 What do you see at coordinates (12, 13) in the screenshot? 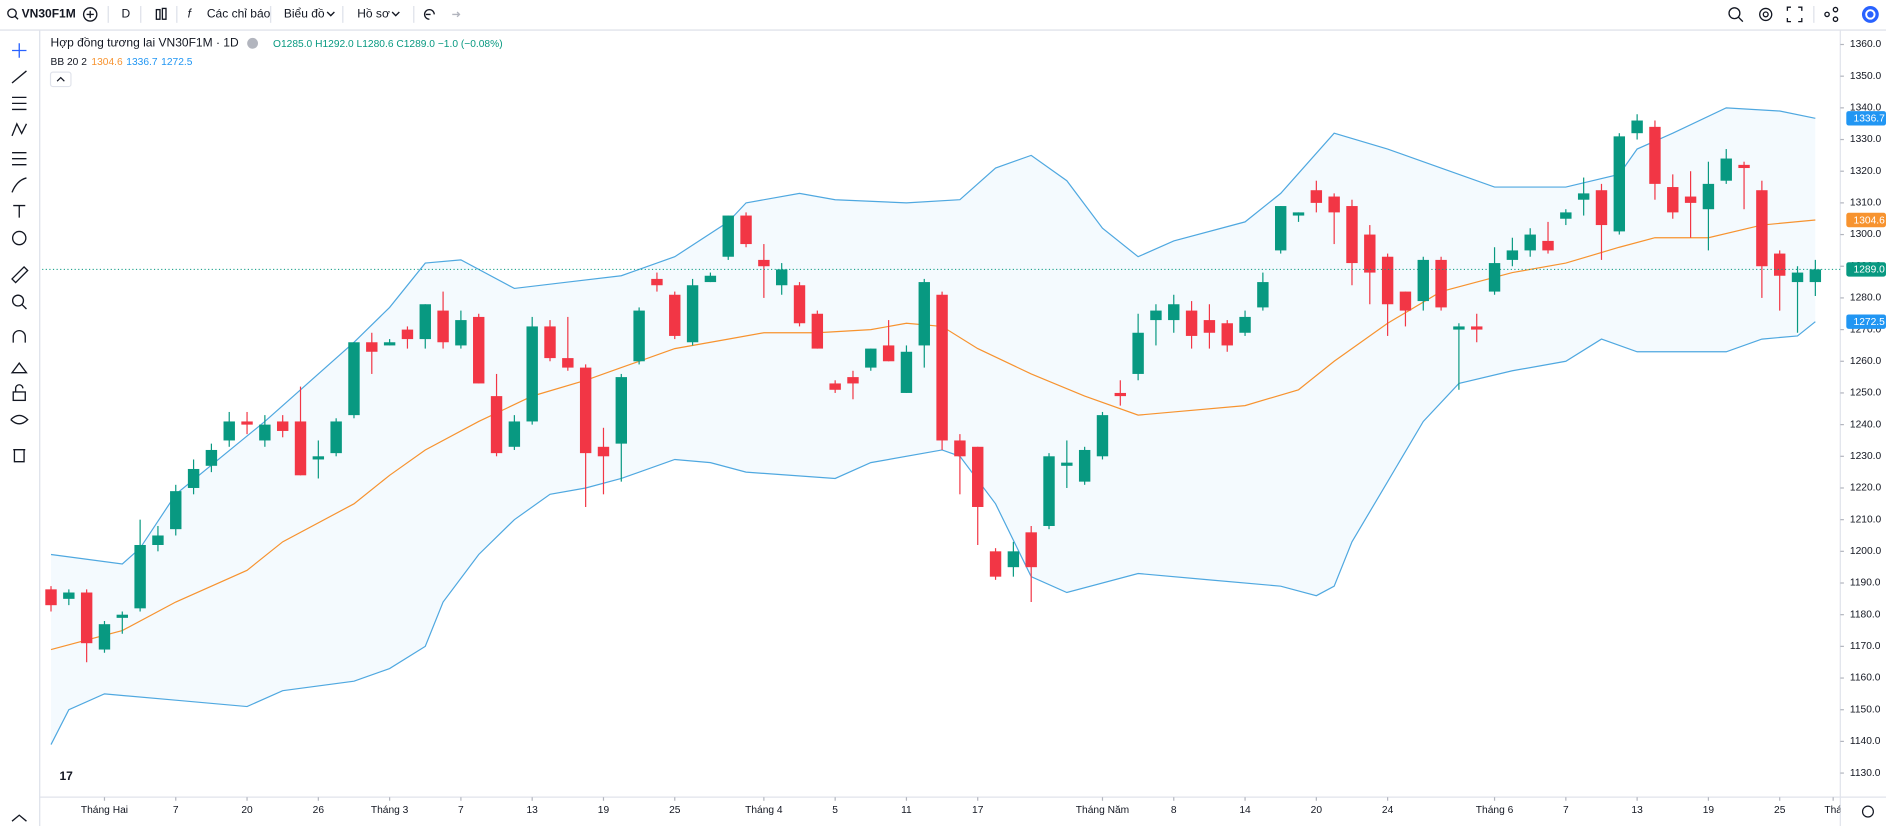
I see `search-icon` at bounding box center [12, 13].